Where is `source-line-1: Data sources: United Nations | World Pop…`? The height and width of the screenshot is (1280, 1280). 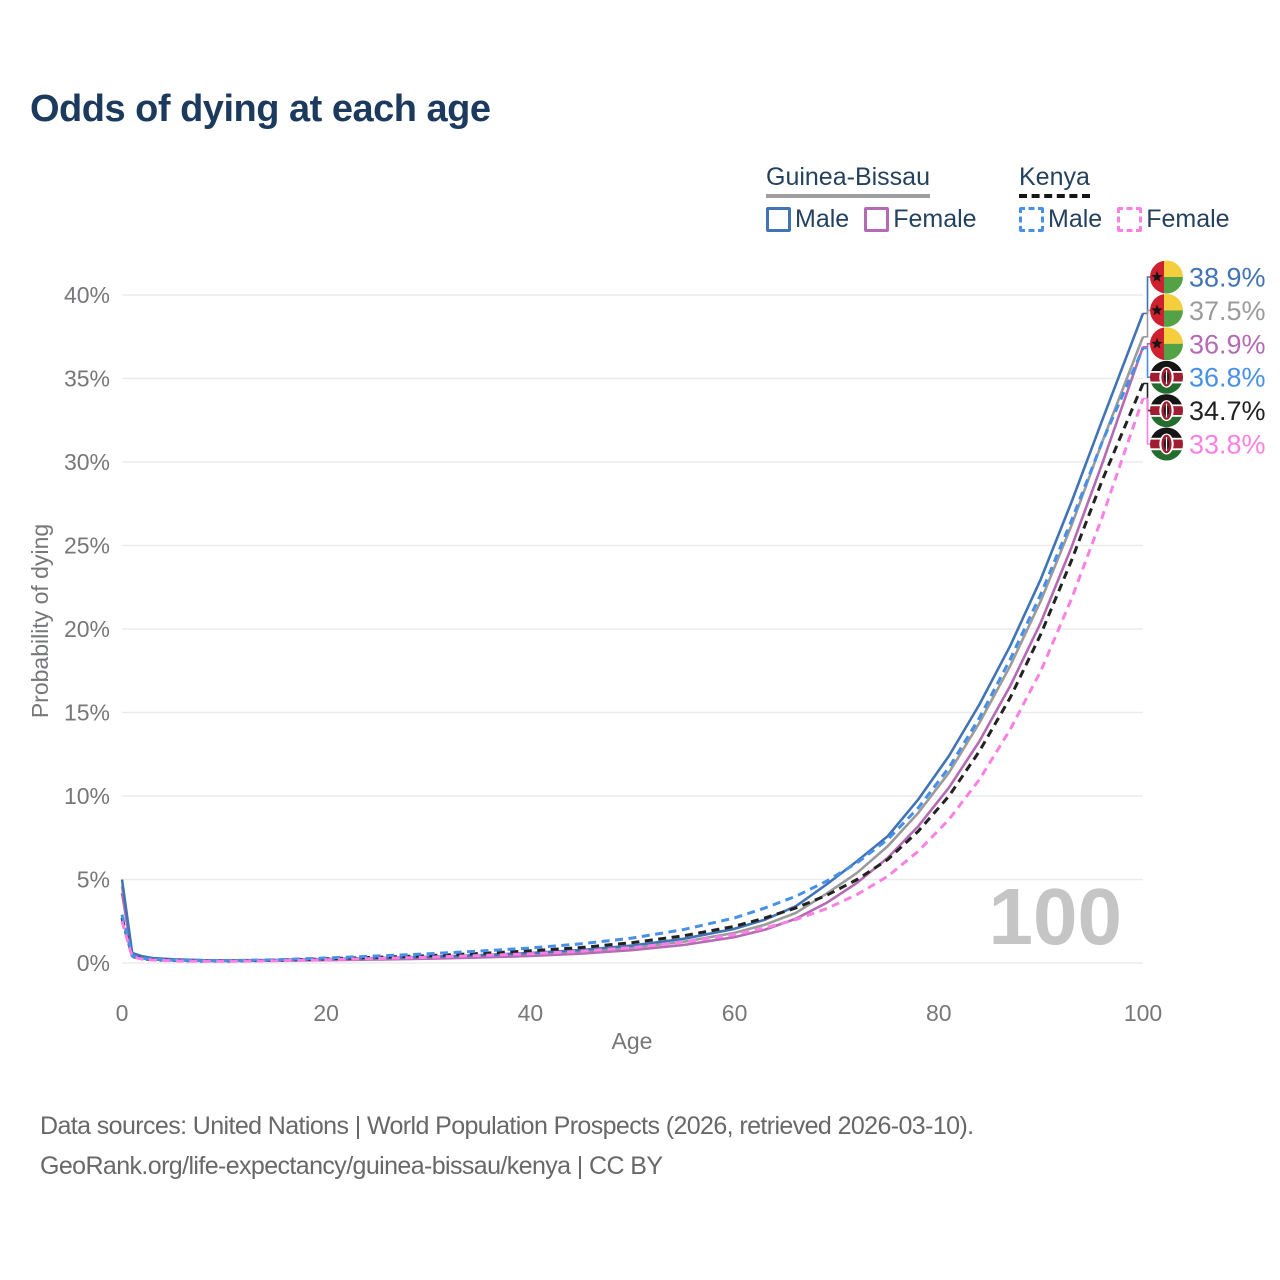
source-line-1: Data sources: United Nations | World Pop… is located at coordinates (507, 1126).